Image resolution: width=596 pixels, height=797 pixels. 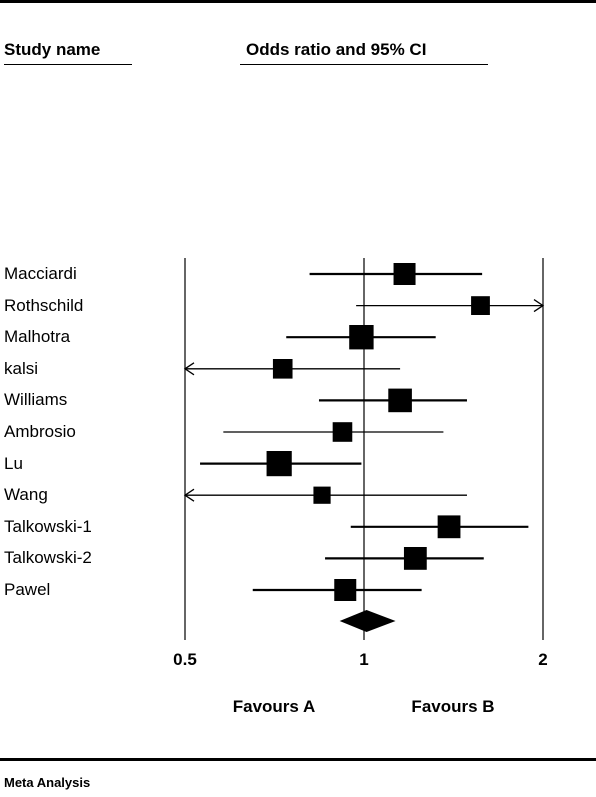 I want to click on bottom-rule, so click(x=298, y=759).